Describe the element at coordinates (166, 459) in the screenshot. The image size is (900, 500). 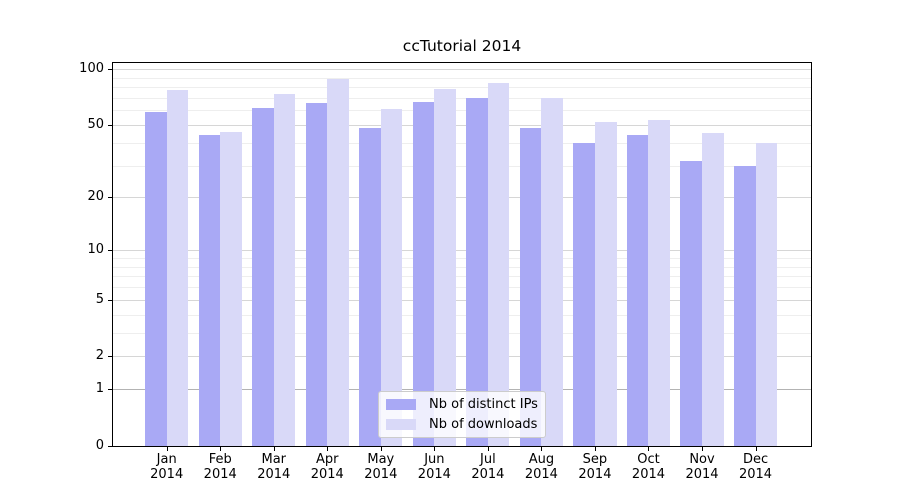
I see `x-tick-label-month: Jan` at that location.